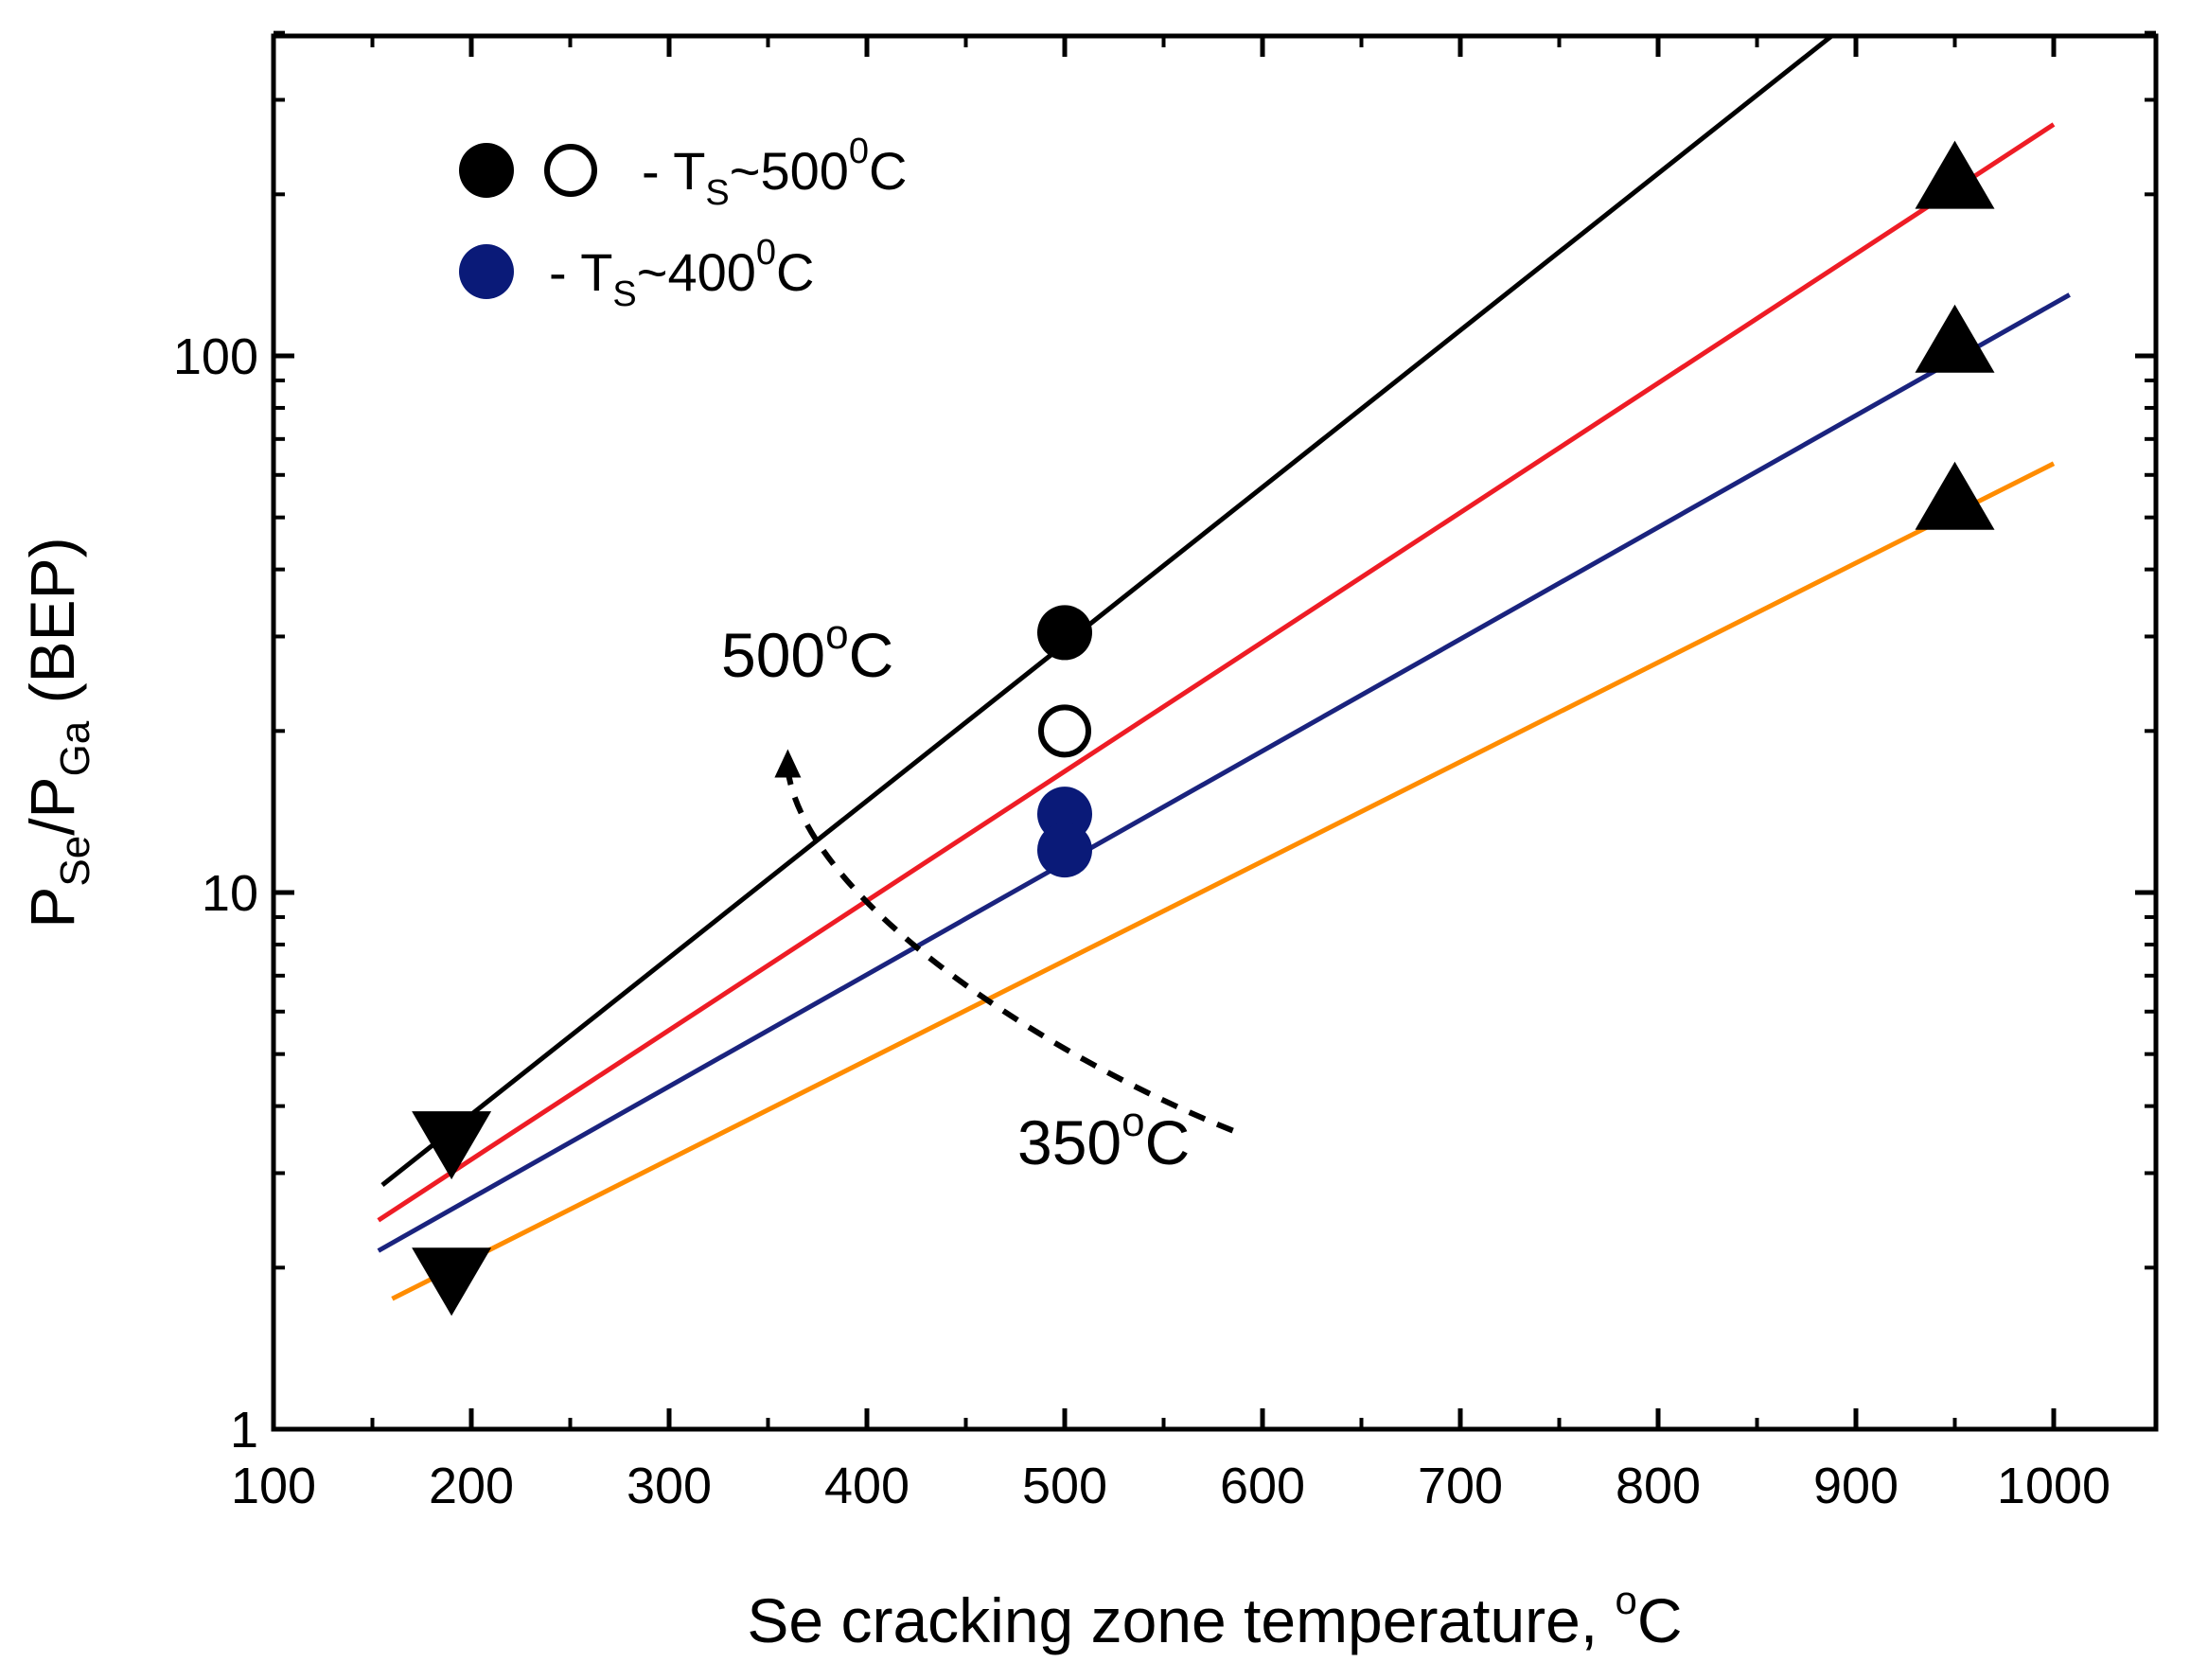  Describe the element at coordinates (807, 650) in the screenshot. I see `annotation-500C: 500oC` at that location.